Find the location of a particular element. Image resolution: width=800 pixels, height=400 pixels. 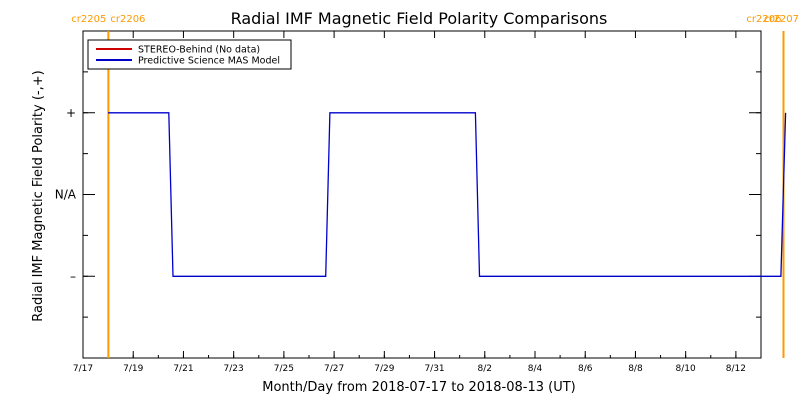

x-tick-label: 8/4 is located at coordinates (535, 369).